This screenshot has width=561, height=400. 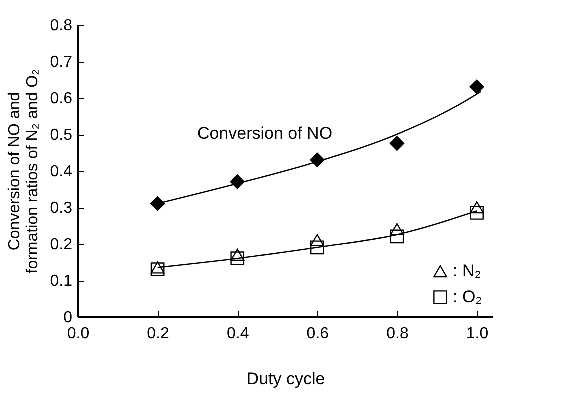 I want to click on x-tick-label: 0.2, so click(x=158, y=334).